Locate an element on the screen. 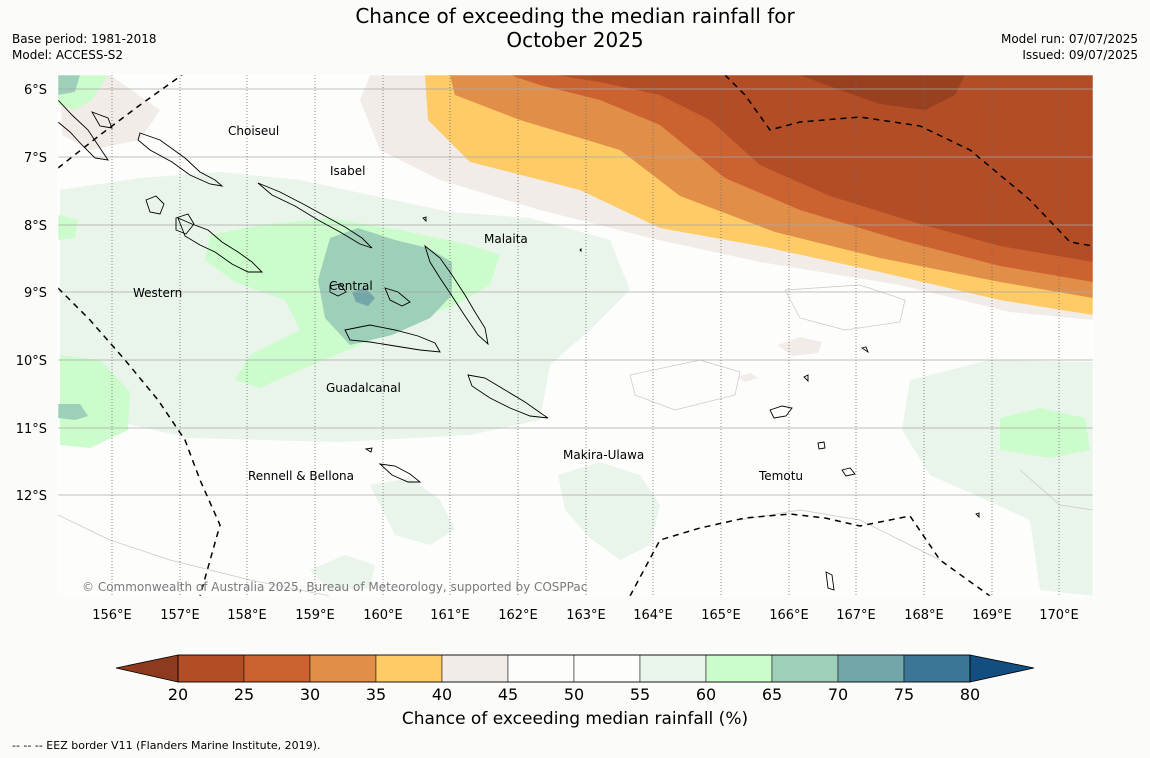 This screenshot has height=758, width=1150. bellona-island is located at coordinates (368, 450).